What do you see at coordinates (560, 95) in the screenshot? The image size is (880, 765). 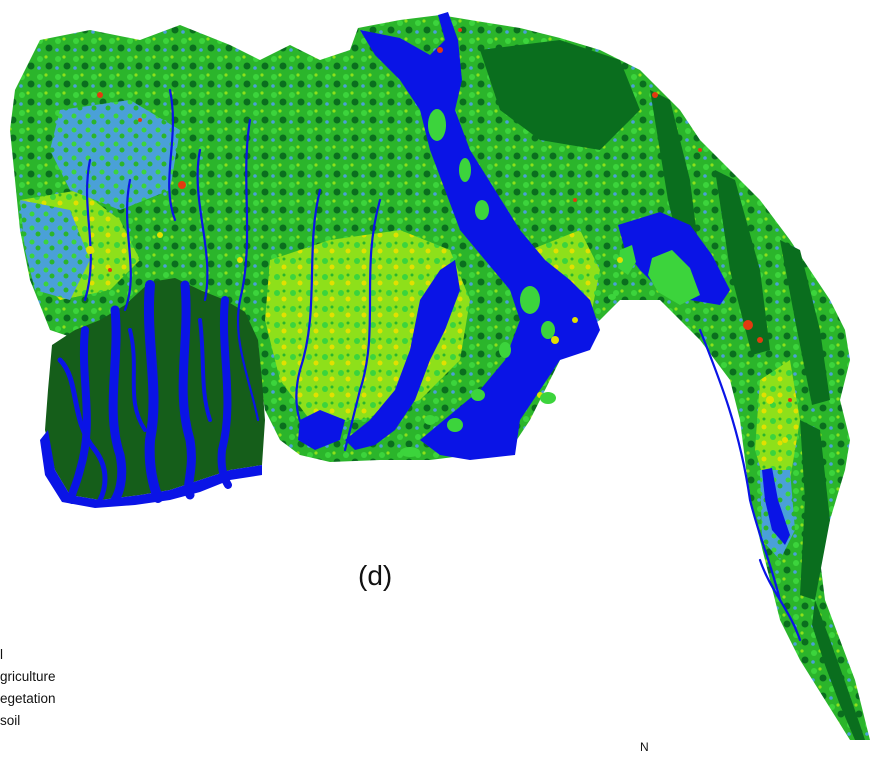 I see `dense-forest-northeast` at bounding box center [560, 95].